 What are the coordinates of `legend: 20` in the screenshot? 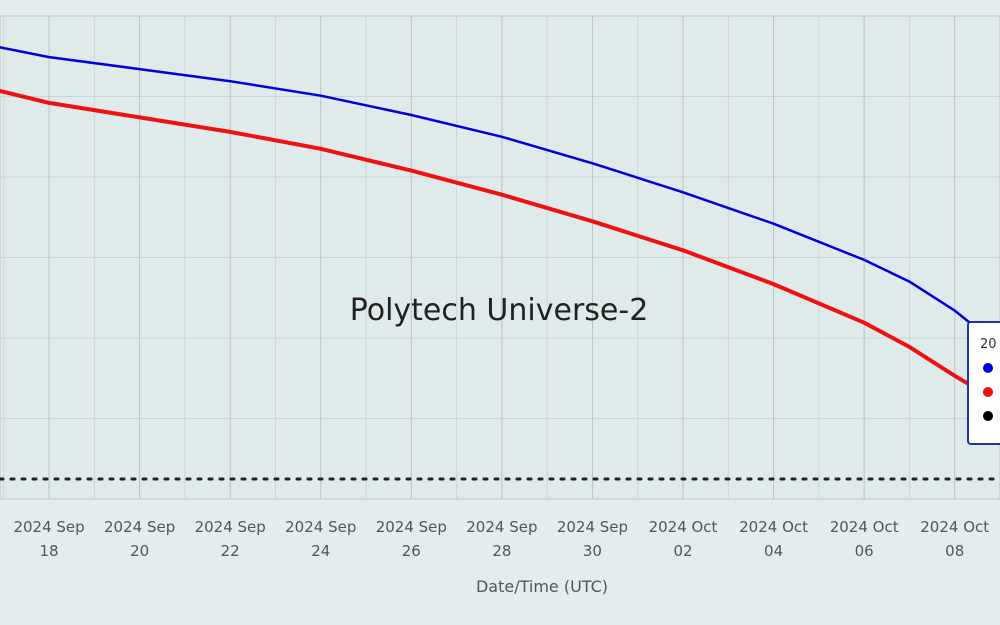 It's located at (983, 383).